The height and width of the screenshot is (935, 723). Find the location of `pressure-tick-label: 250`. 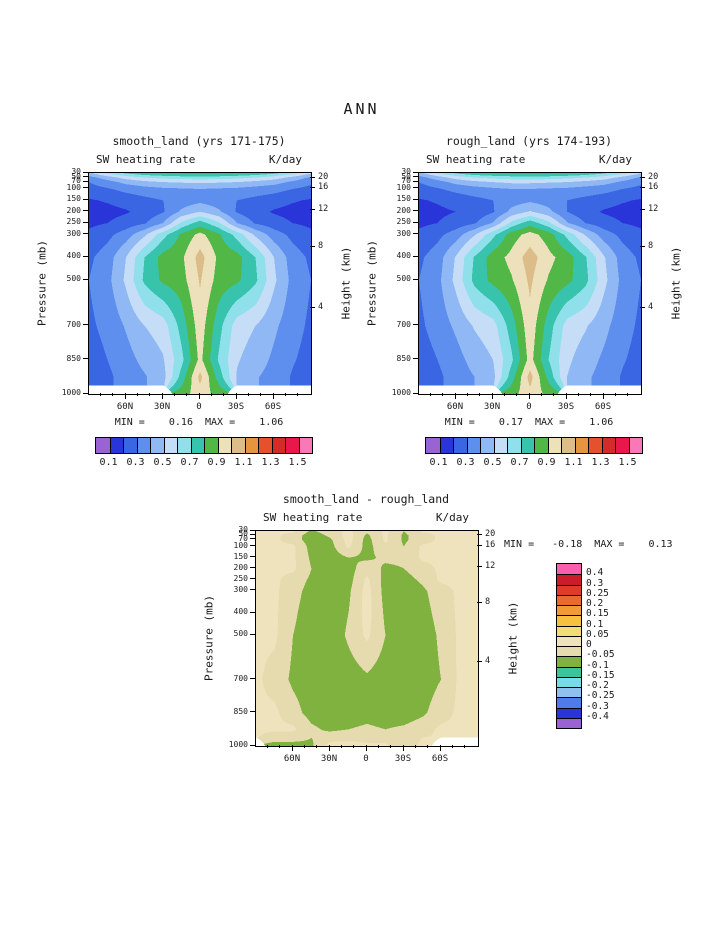

pressure-tick-label: 250 is located at coordinates (73, 222).